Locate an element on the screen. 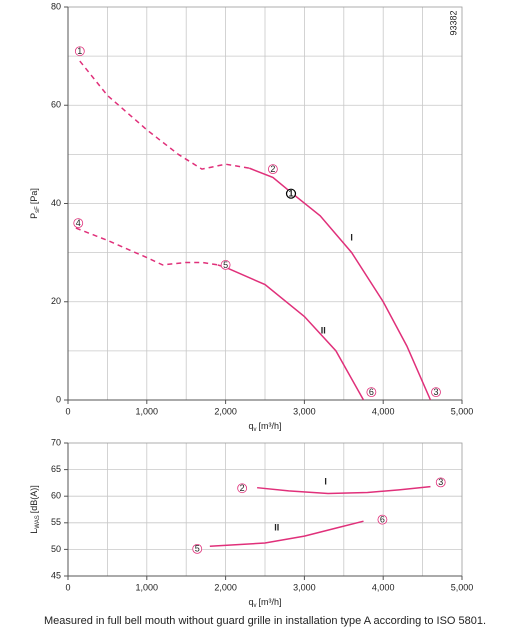 This screenshot has width=530, height=640. y-tick-label: 70 is located at coordinates (56, 442).